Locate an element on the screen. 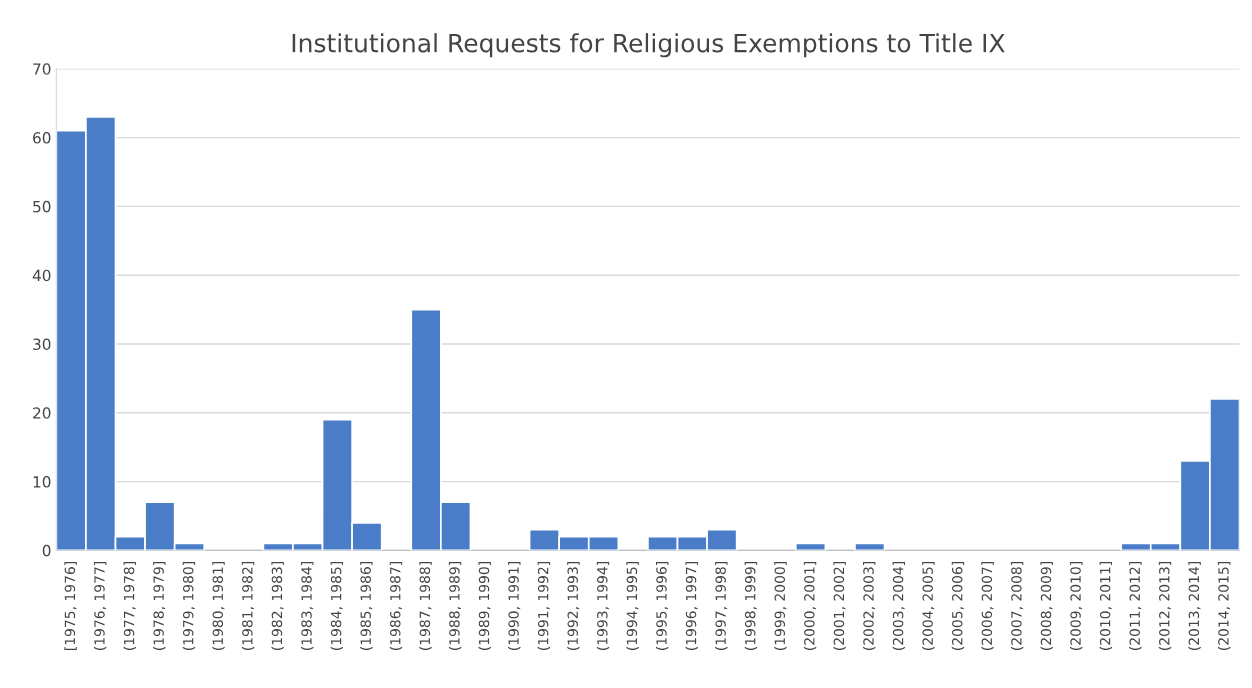  x-tick-label: (1992, 1993] is located at coordinates (573, 606).